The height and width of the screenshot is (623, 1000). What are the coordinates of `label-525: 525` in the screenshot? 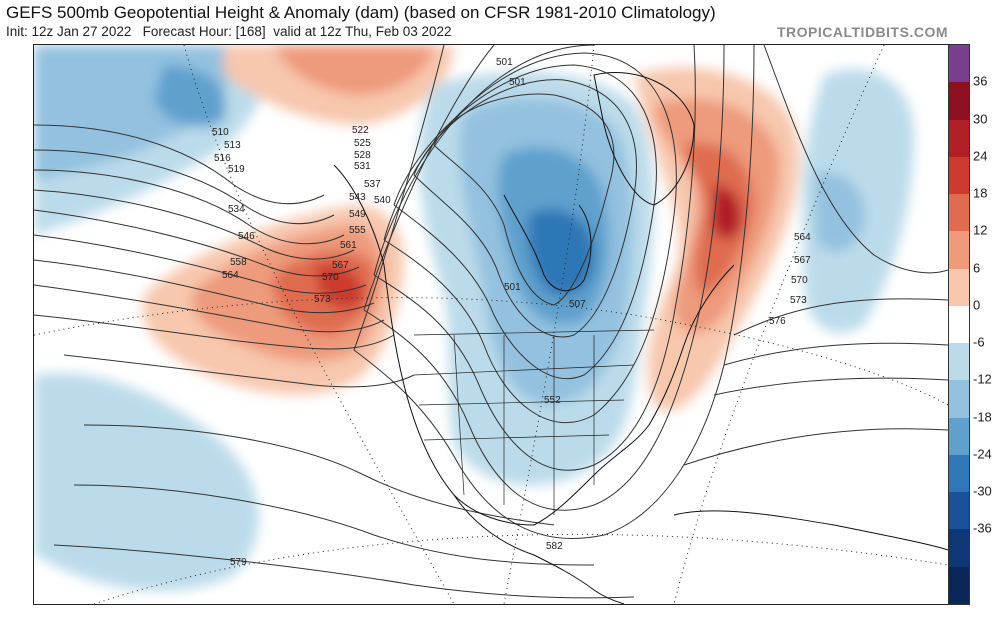 It's located at (362, 143).